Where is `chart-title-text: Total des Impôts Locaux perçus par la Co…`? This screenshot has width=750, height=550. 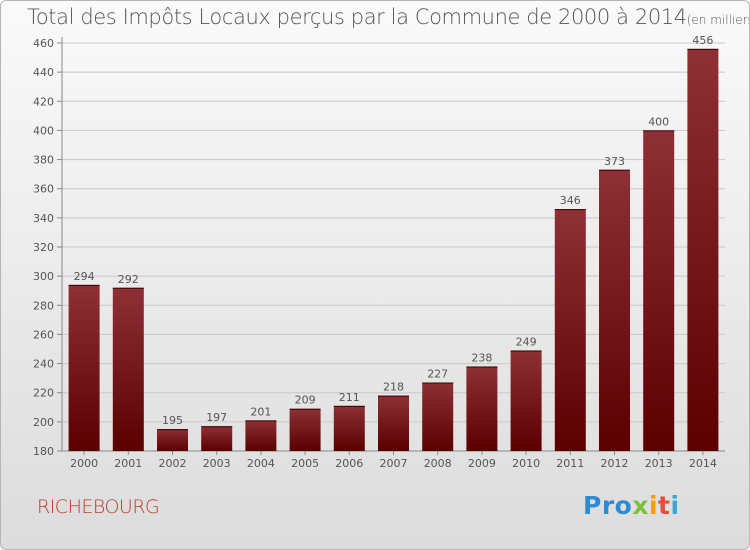 chart-title-text: Total des Impôts Locaux perçus par la Co… is located at coordinates (357, 17).